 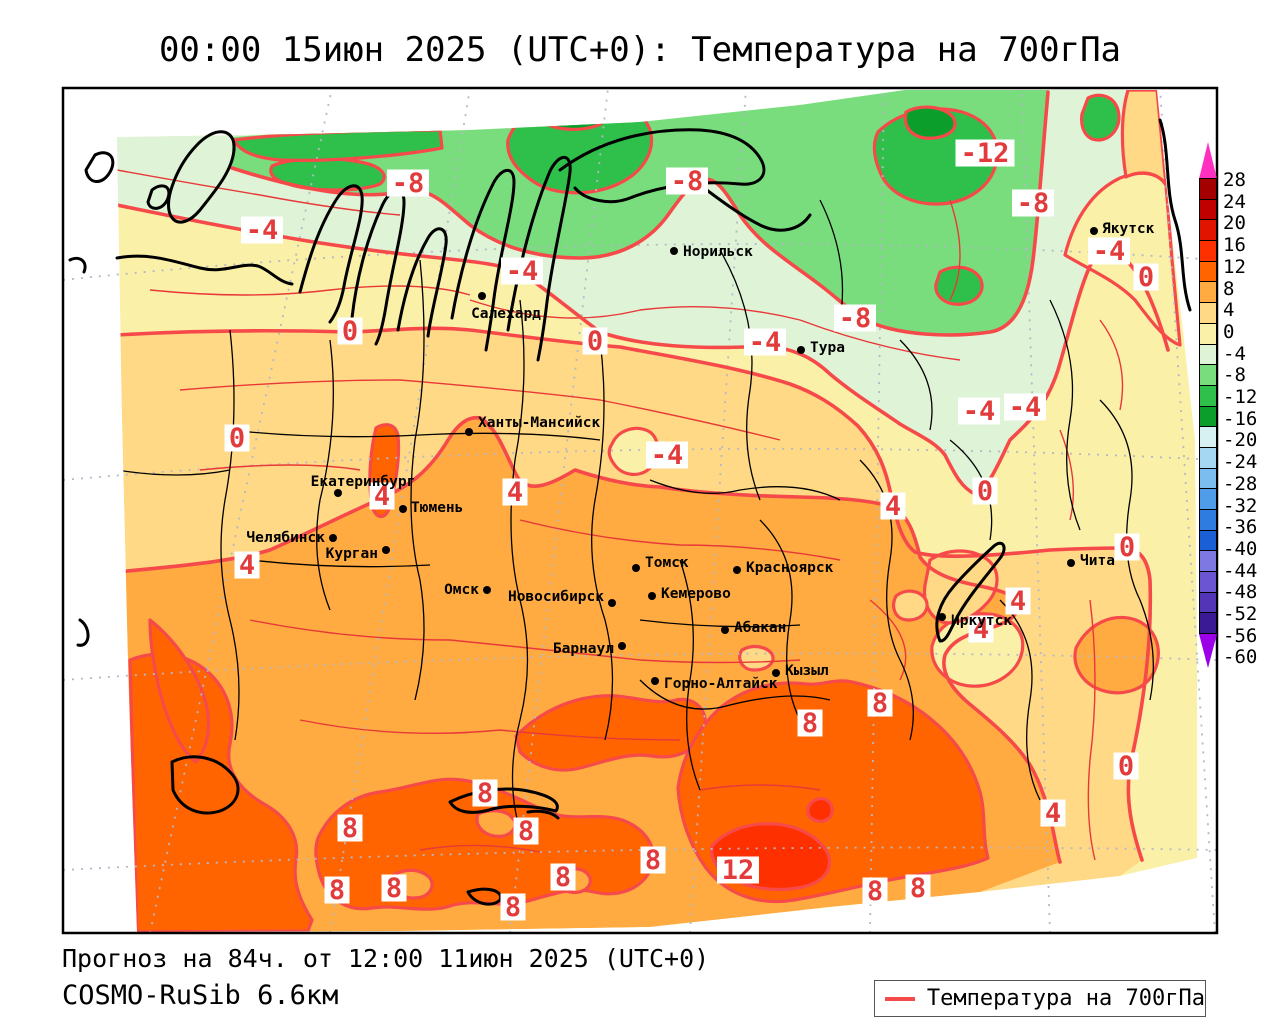 I want to click on colorbar-tick-label: -44, so click(x=1240, y=570).